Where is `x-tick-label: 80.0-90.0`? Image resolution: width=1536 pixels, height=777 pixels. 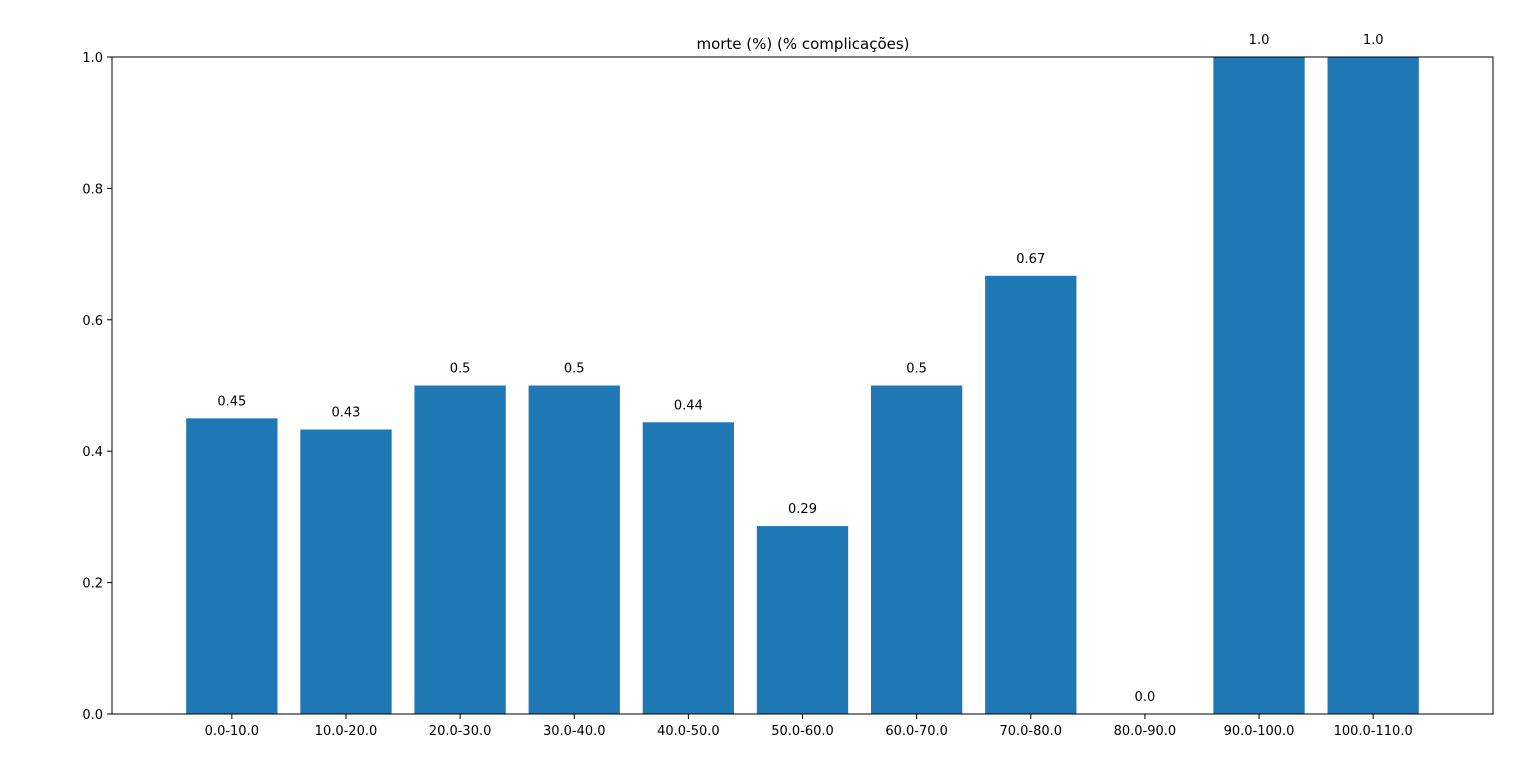
x-tick-label: 80.0-90.0 is located at coordinates (1145, 731).